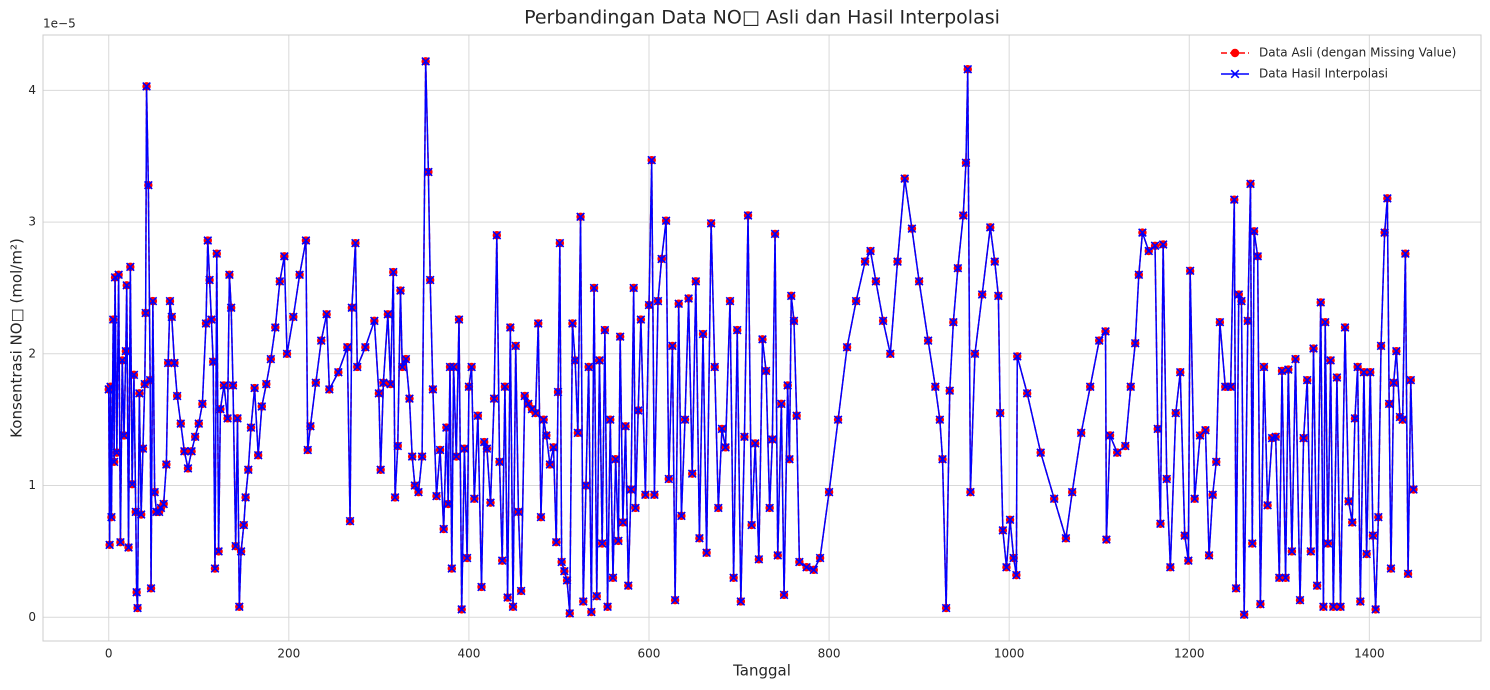 The image size is (1490, 690). What do you see at coordinates (109, 654) in the screenshot?
I see `x-tick-label: 0` at bounding box center [109, 654].